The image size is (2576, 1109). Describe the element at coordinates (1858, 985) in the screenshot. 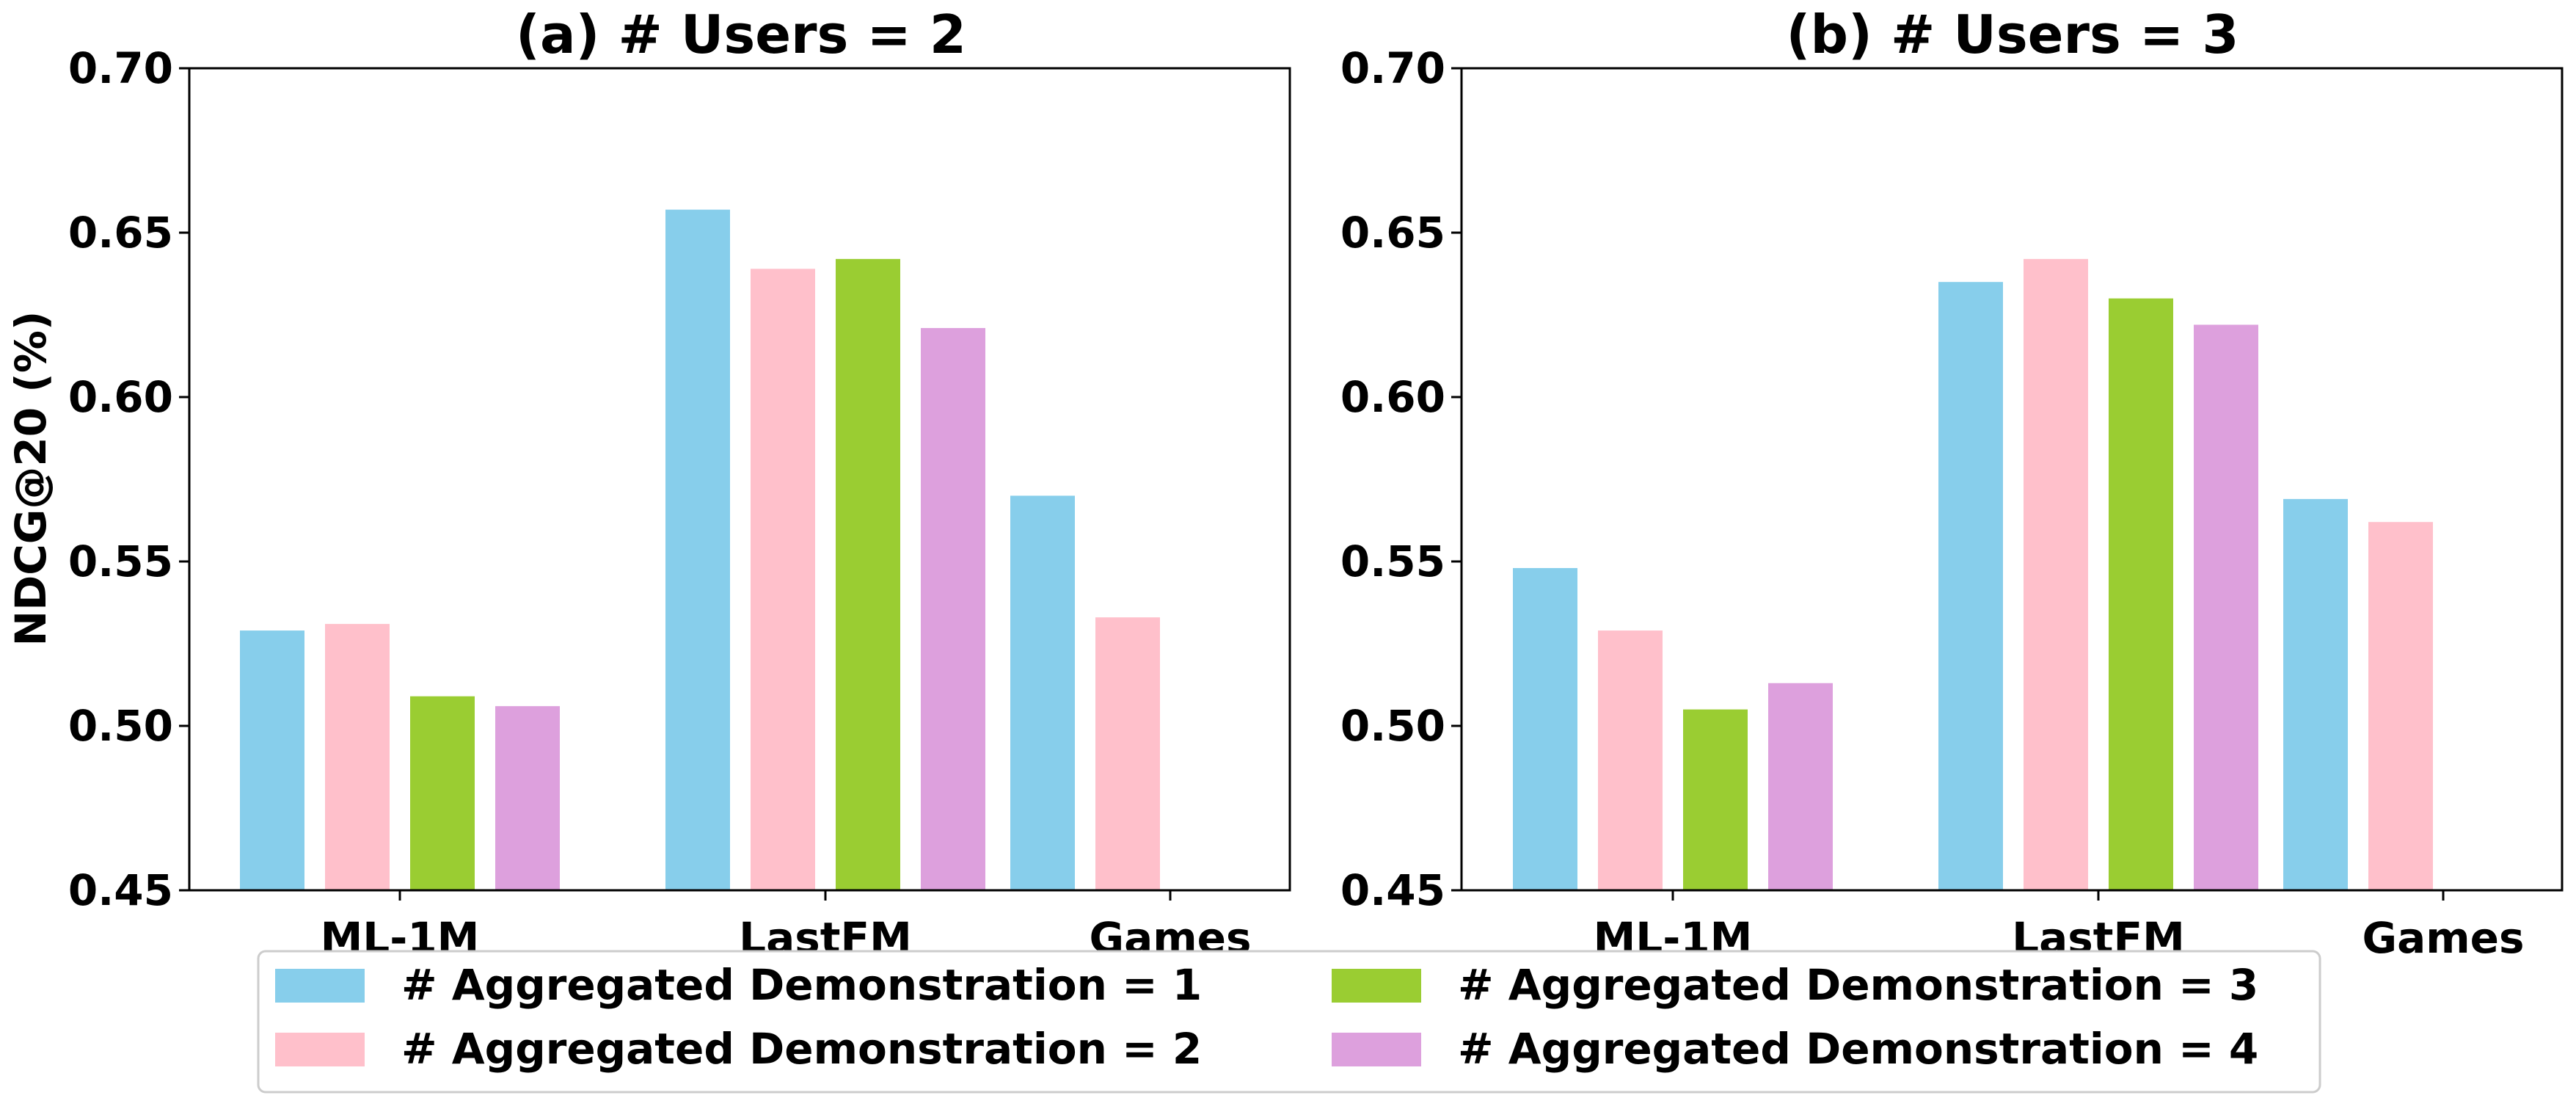

I see `legend-label: # Aggregated Demonstration = 3` at that location.